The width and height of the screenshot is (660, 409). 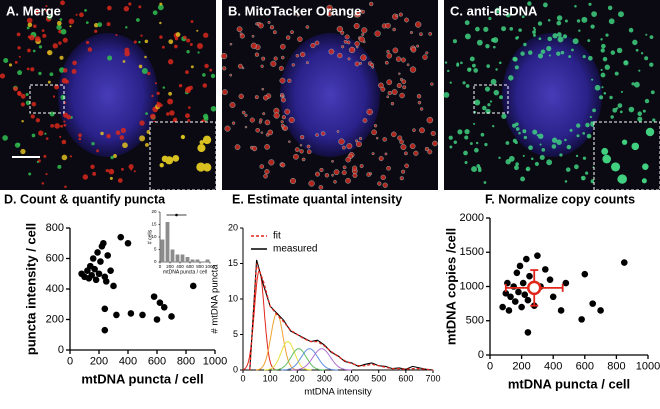 What do you see at coordinates (341, 317) in the screenshot?
I see `series-line` at bounding box center [341, 317].